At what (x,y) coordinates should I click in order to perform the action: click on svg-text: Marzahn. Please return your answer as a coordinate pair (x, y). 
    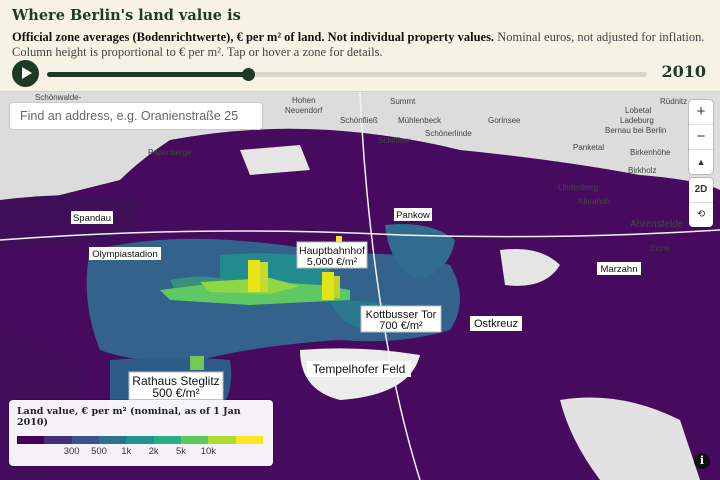
    Looking at the image, I should click on (619, 269).